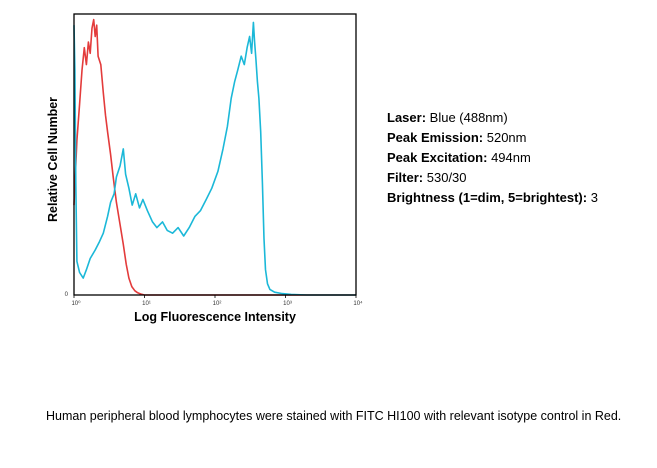 This screenshot has width=657, height=468. I want to click on spec-filter-label: Filter:, so click(405, 177).